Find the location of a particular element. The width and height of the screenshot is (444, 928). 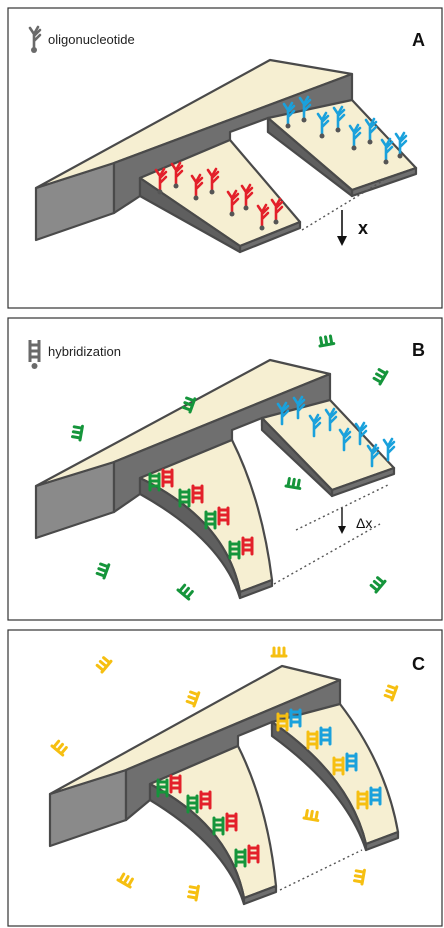

displacement-label-b: Δx is located at coordinates (364, 523).